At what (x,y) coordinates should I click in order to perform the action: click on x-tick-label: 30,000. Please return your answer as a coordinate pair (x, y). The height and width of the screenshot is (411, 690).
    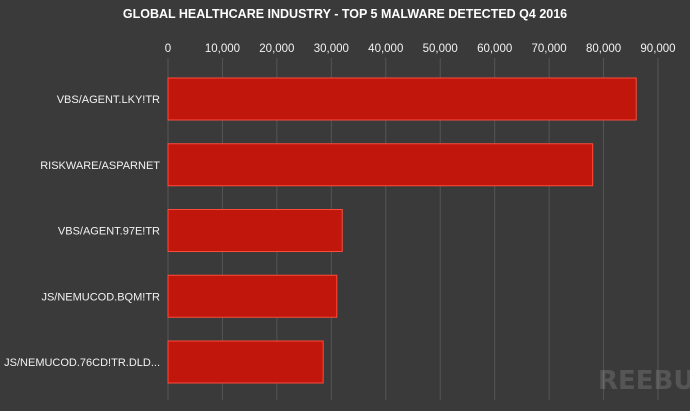
    Looking at the image, I should click on (331, 49).